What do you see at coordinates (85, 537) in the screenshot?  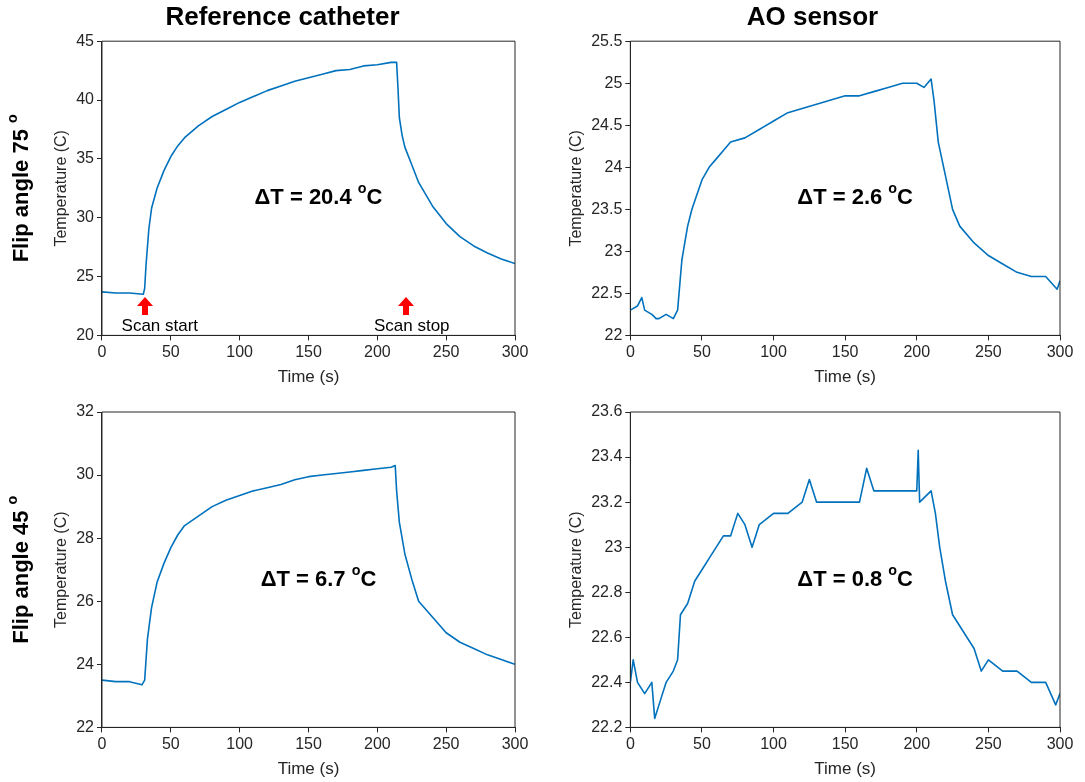 I see `y-tick-label: 28` at bounding box center [85, 537].